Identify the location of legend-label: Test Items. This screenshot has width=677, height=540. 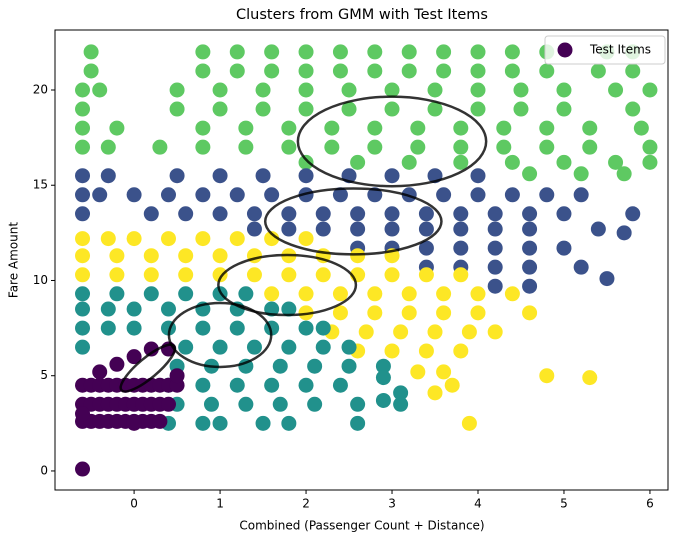
(620, 50).